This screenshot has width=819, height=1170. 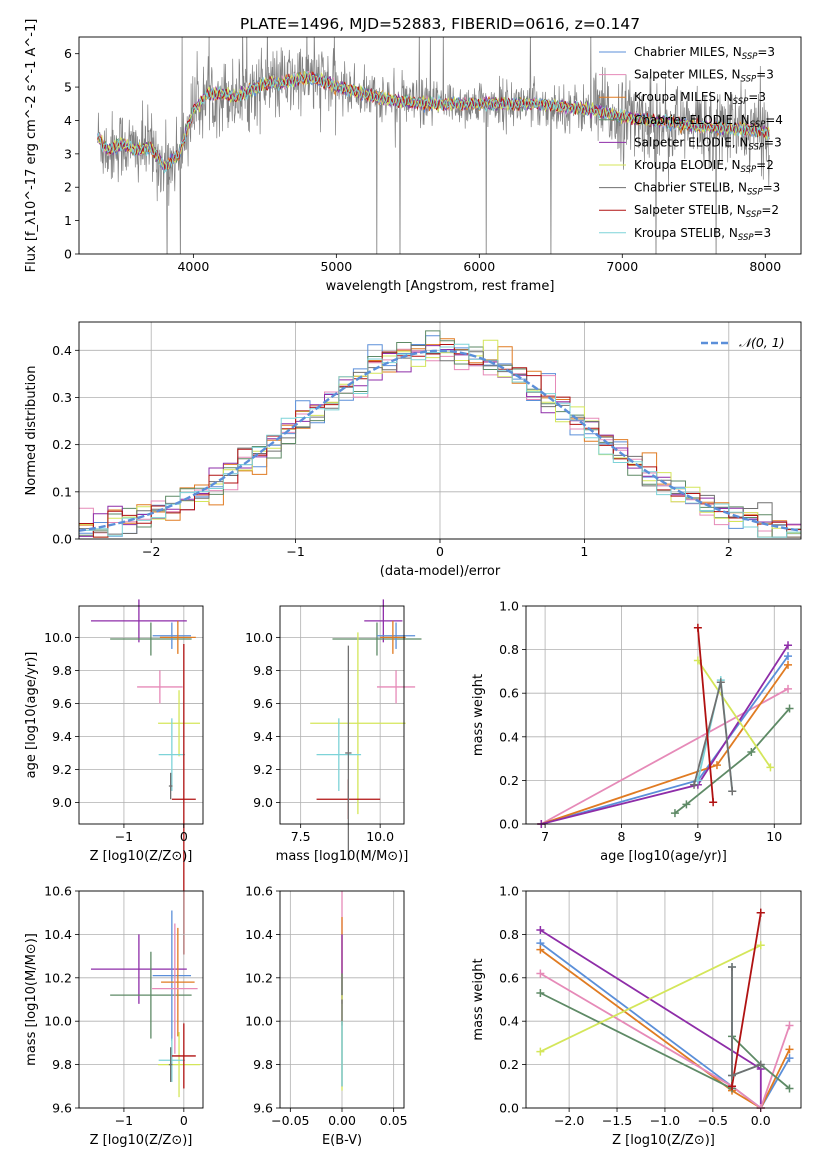 What do you see at coordinates (707, 189) in the screenshot?
I see `legend-label: Chabrier STELIB, NSSP=3` at bounding box center [707, 189].